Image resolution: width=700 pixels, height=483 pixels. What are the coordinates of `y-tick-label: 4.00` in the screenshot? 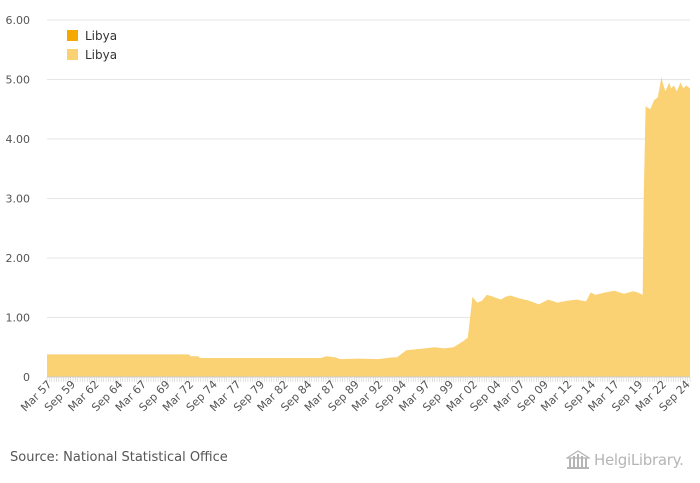 It's located at (18, 139).